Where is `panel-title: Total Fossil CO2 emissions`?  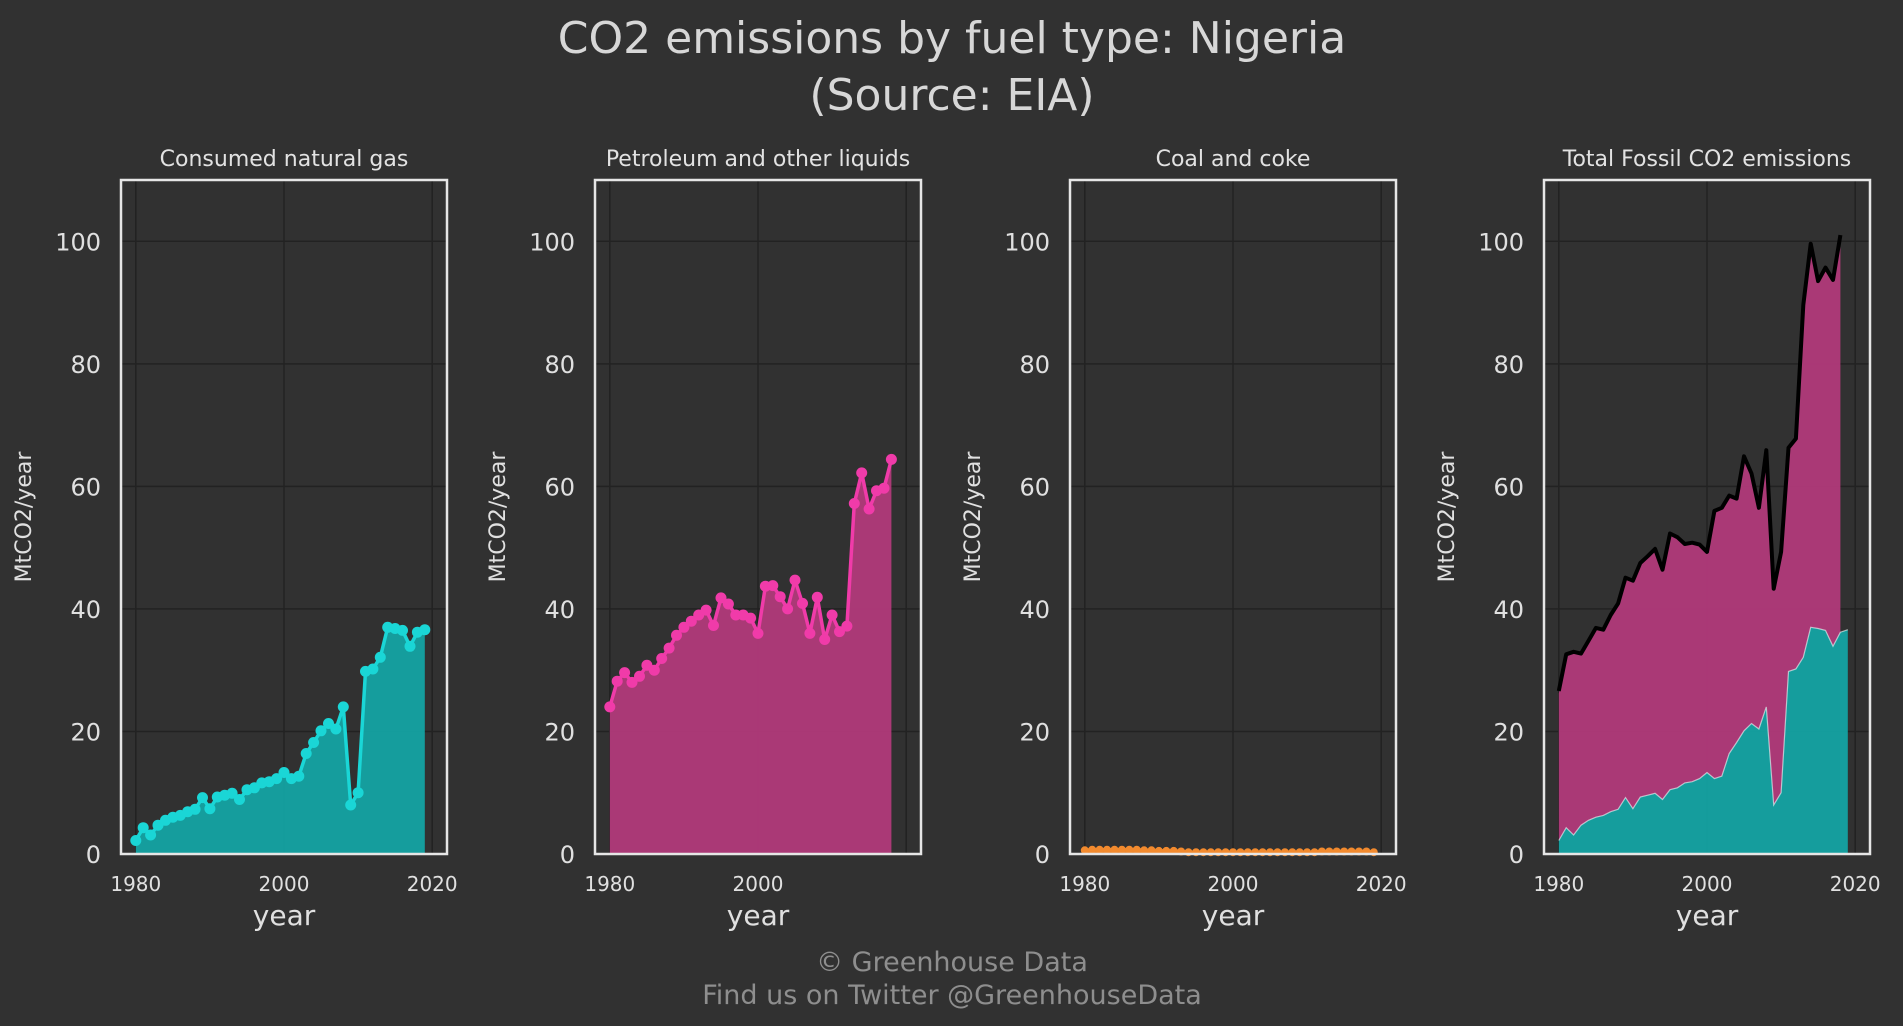 panel-title: Total Fossil CO2 emissions is located at coordinates (1707, 159).